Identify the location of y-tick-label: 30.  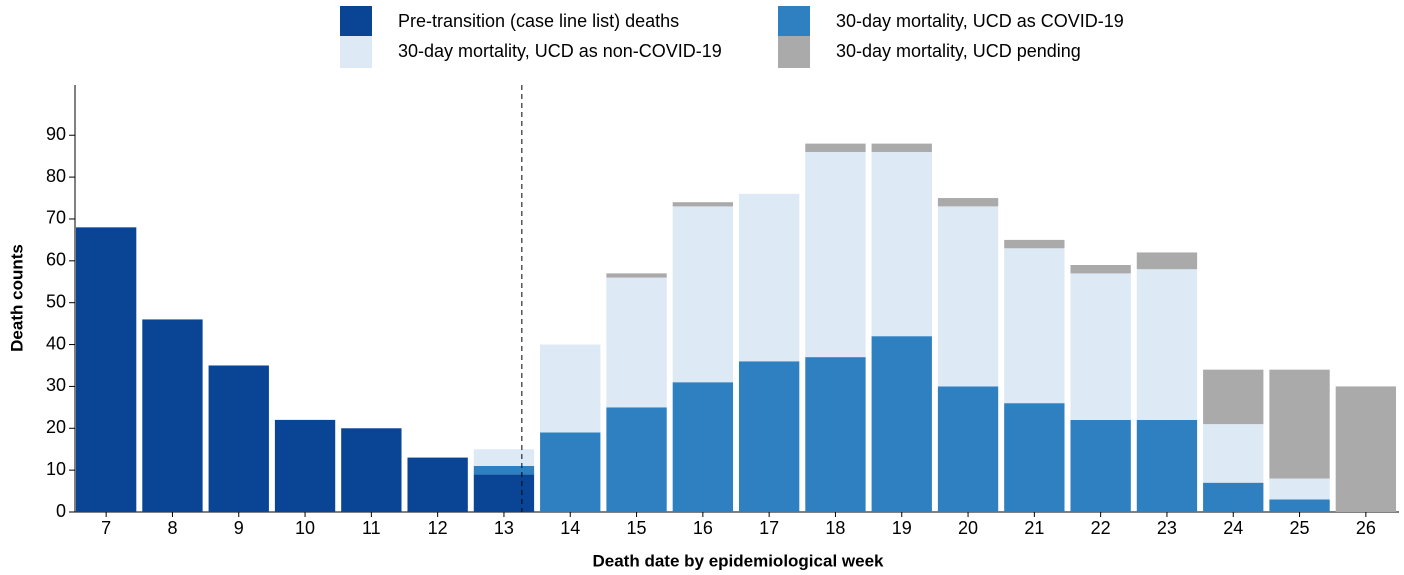
(56, 385).